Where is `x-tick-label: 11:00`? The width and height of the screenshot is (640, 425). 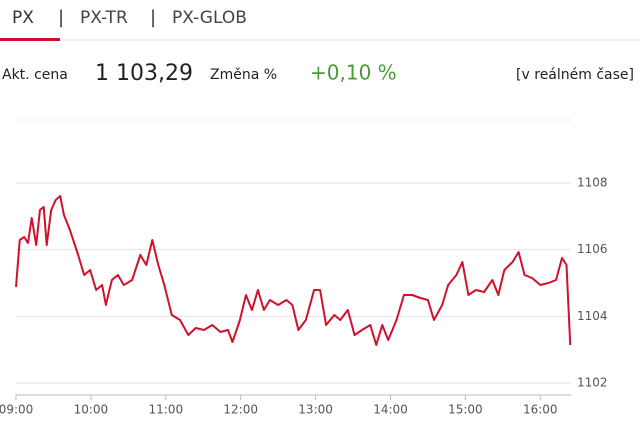
x-tick-label: 11:00 is located at coordinates (166, 410).